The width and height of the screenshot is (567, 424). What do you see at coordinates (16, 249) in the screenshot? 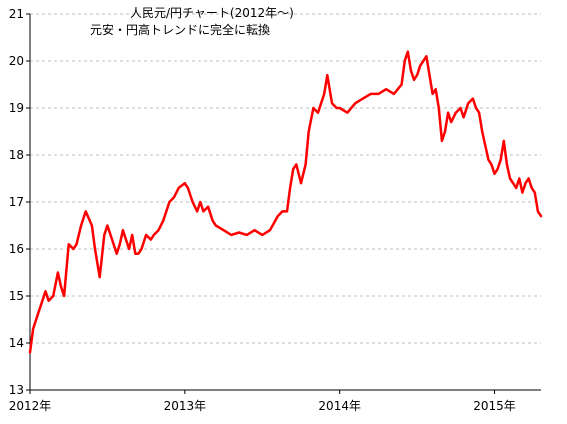
I see `y-tick-label: 16` at bounding box center [16, 249].